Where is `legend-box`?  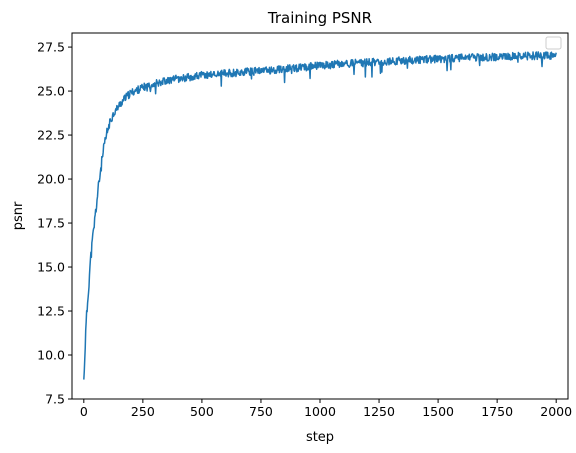
legend-box is located at coordinates (553, 43).